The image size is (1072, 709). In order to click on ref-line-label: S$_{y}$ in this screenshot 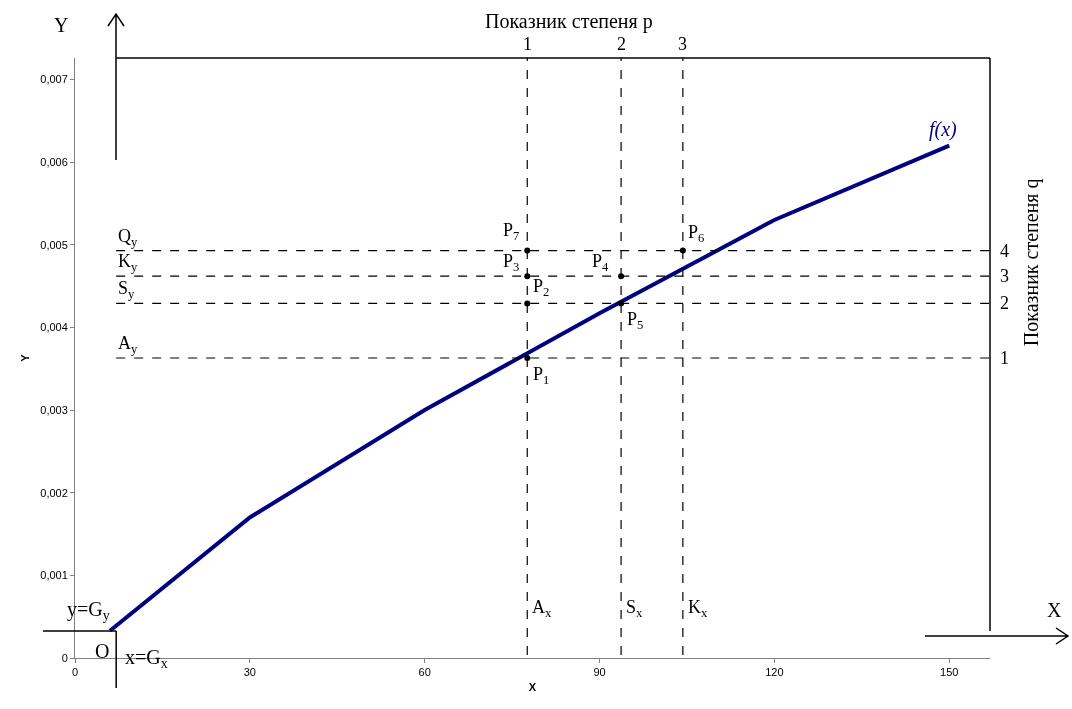, I will do `click(127, 289)`.